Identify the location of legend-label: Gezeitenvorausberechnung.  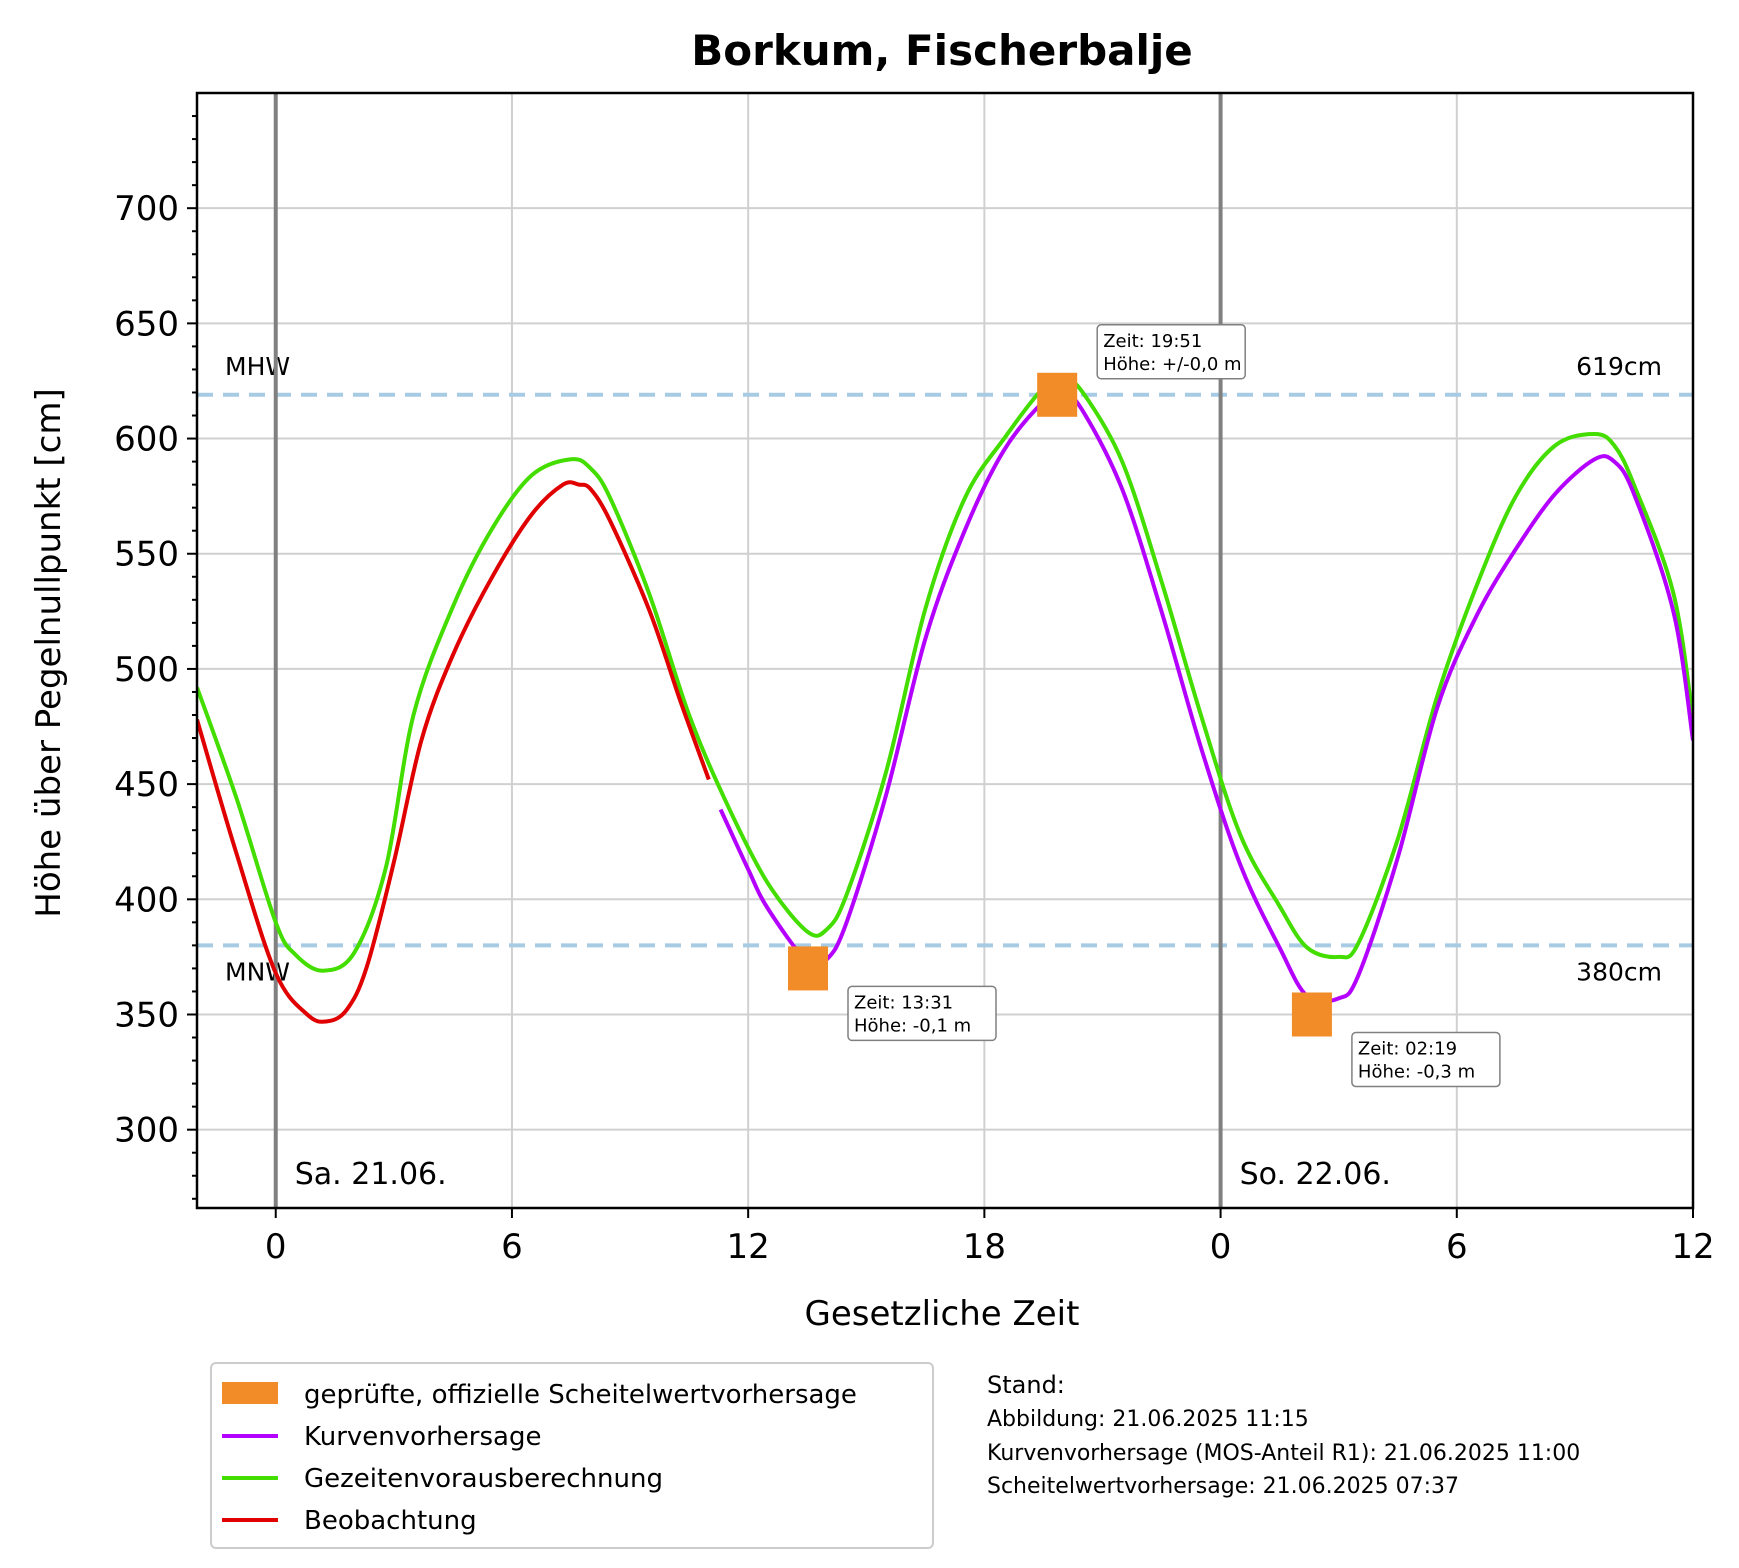
(483, 1479).